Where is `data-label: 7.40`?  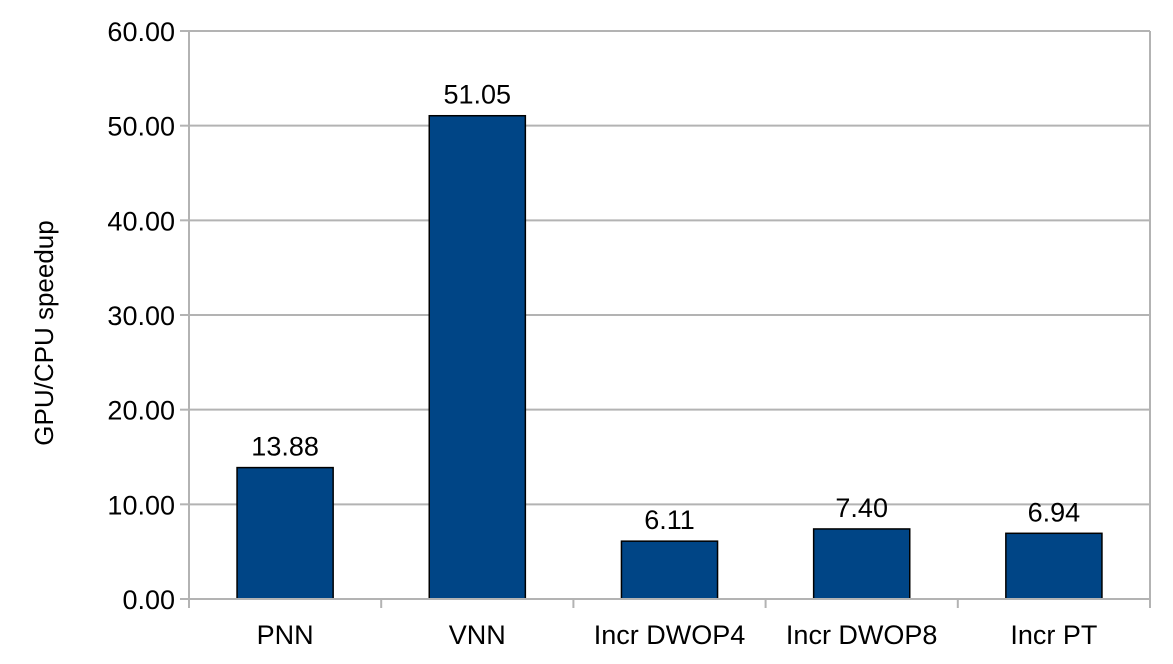 data-label: 7.40 is located at coordinates (861, 508).